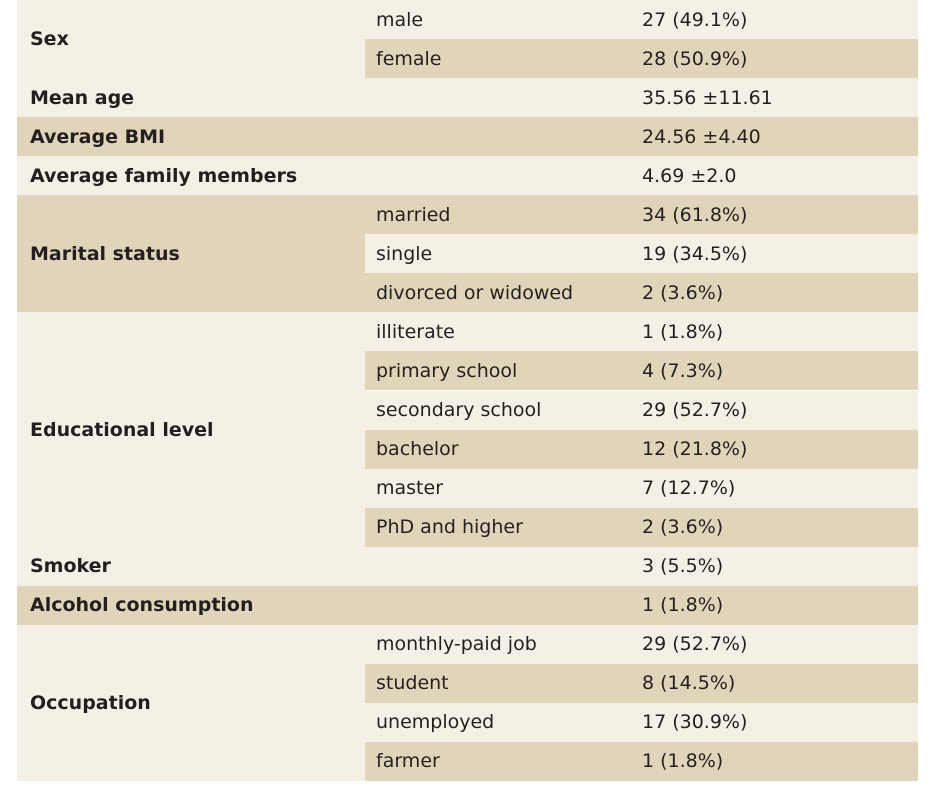 The height and width of the screenshot is (800, 932). Describe the element at coordinates (164, 175) in the screenshot. I see `category-label: Average family members` at that location.